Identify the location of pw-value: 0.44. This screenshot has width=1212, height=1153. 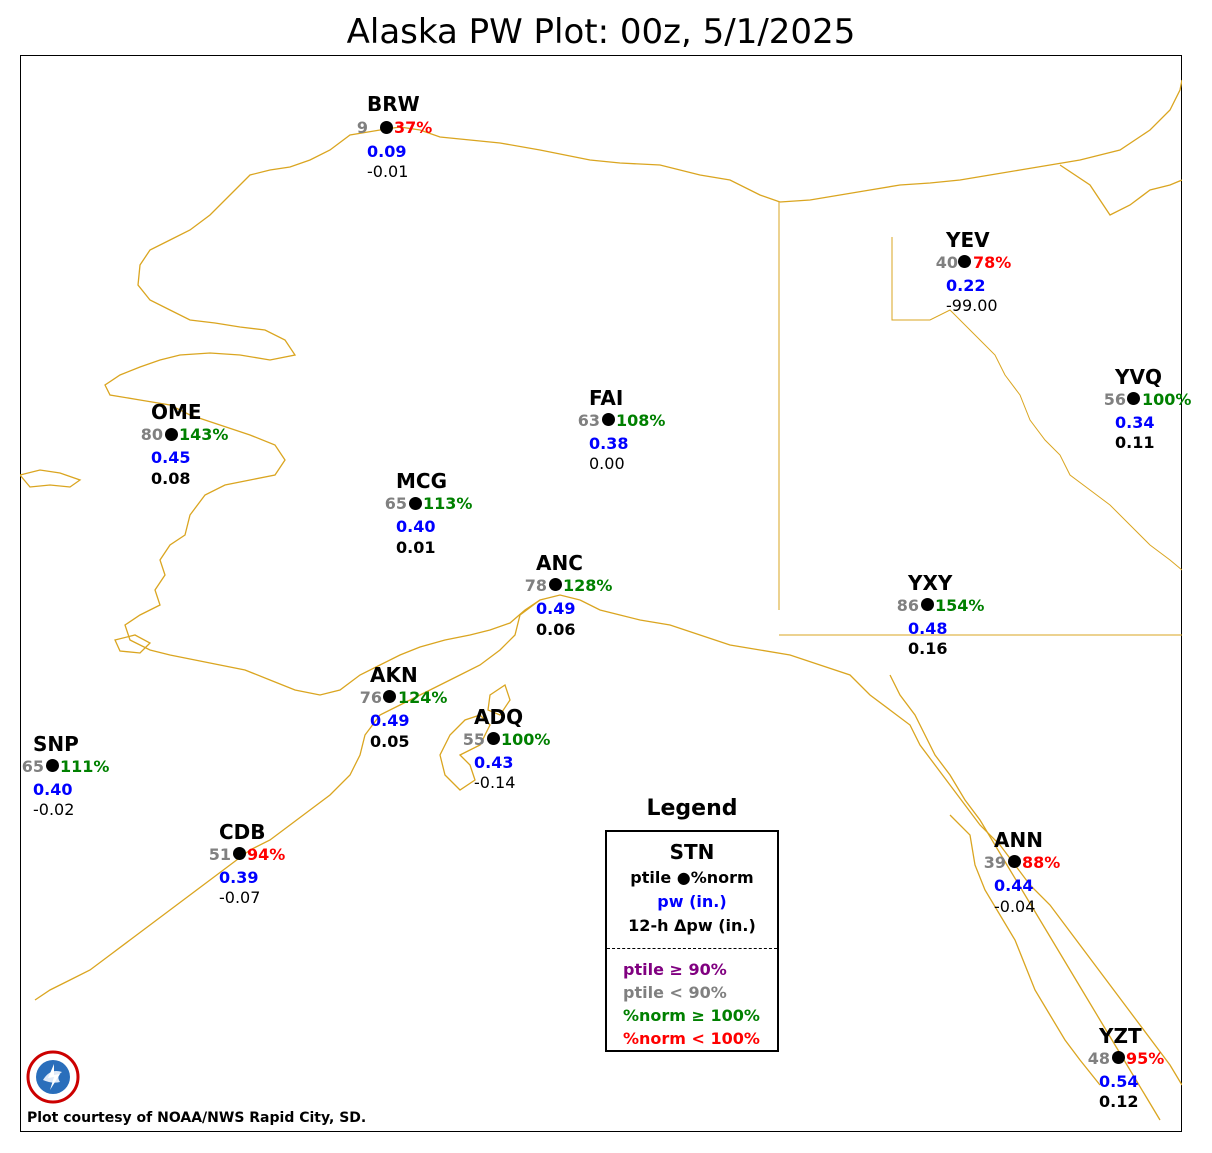
(1014, 885).